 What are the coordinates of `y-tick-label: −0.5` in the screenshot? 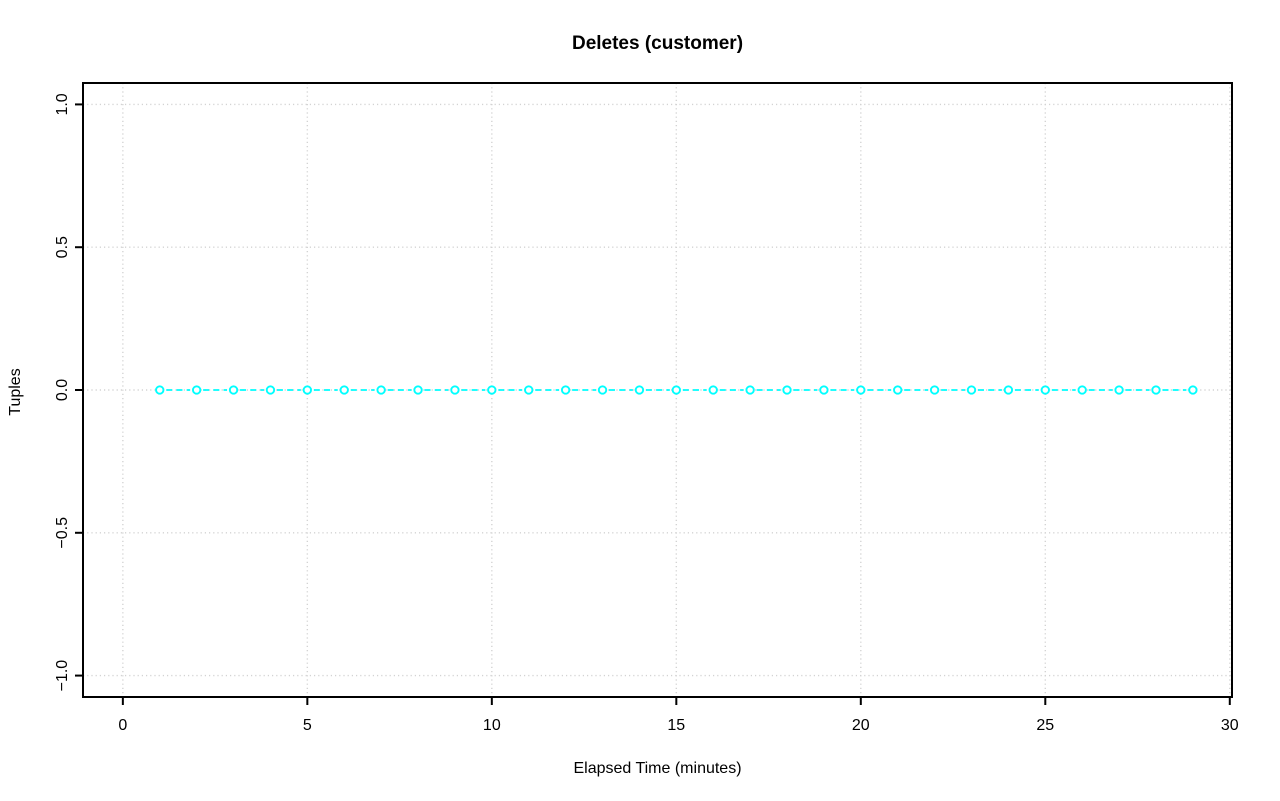 It's located at (62, 533).